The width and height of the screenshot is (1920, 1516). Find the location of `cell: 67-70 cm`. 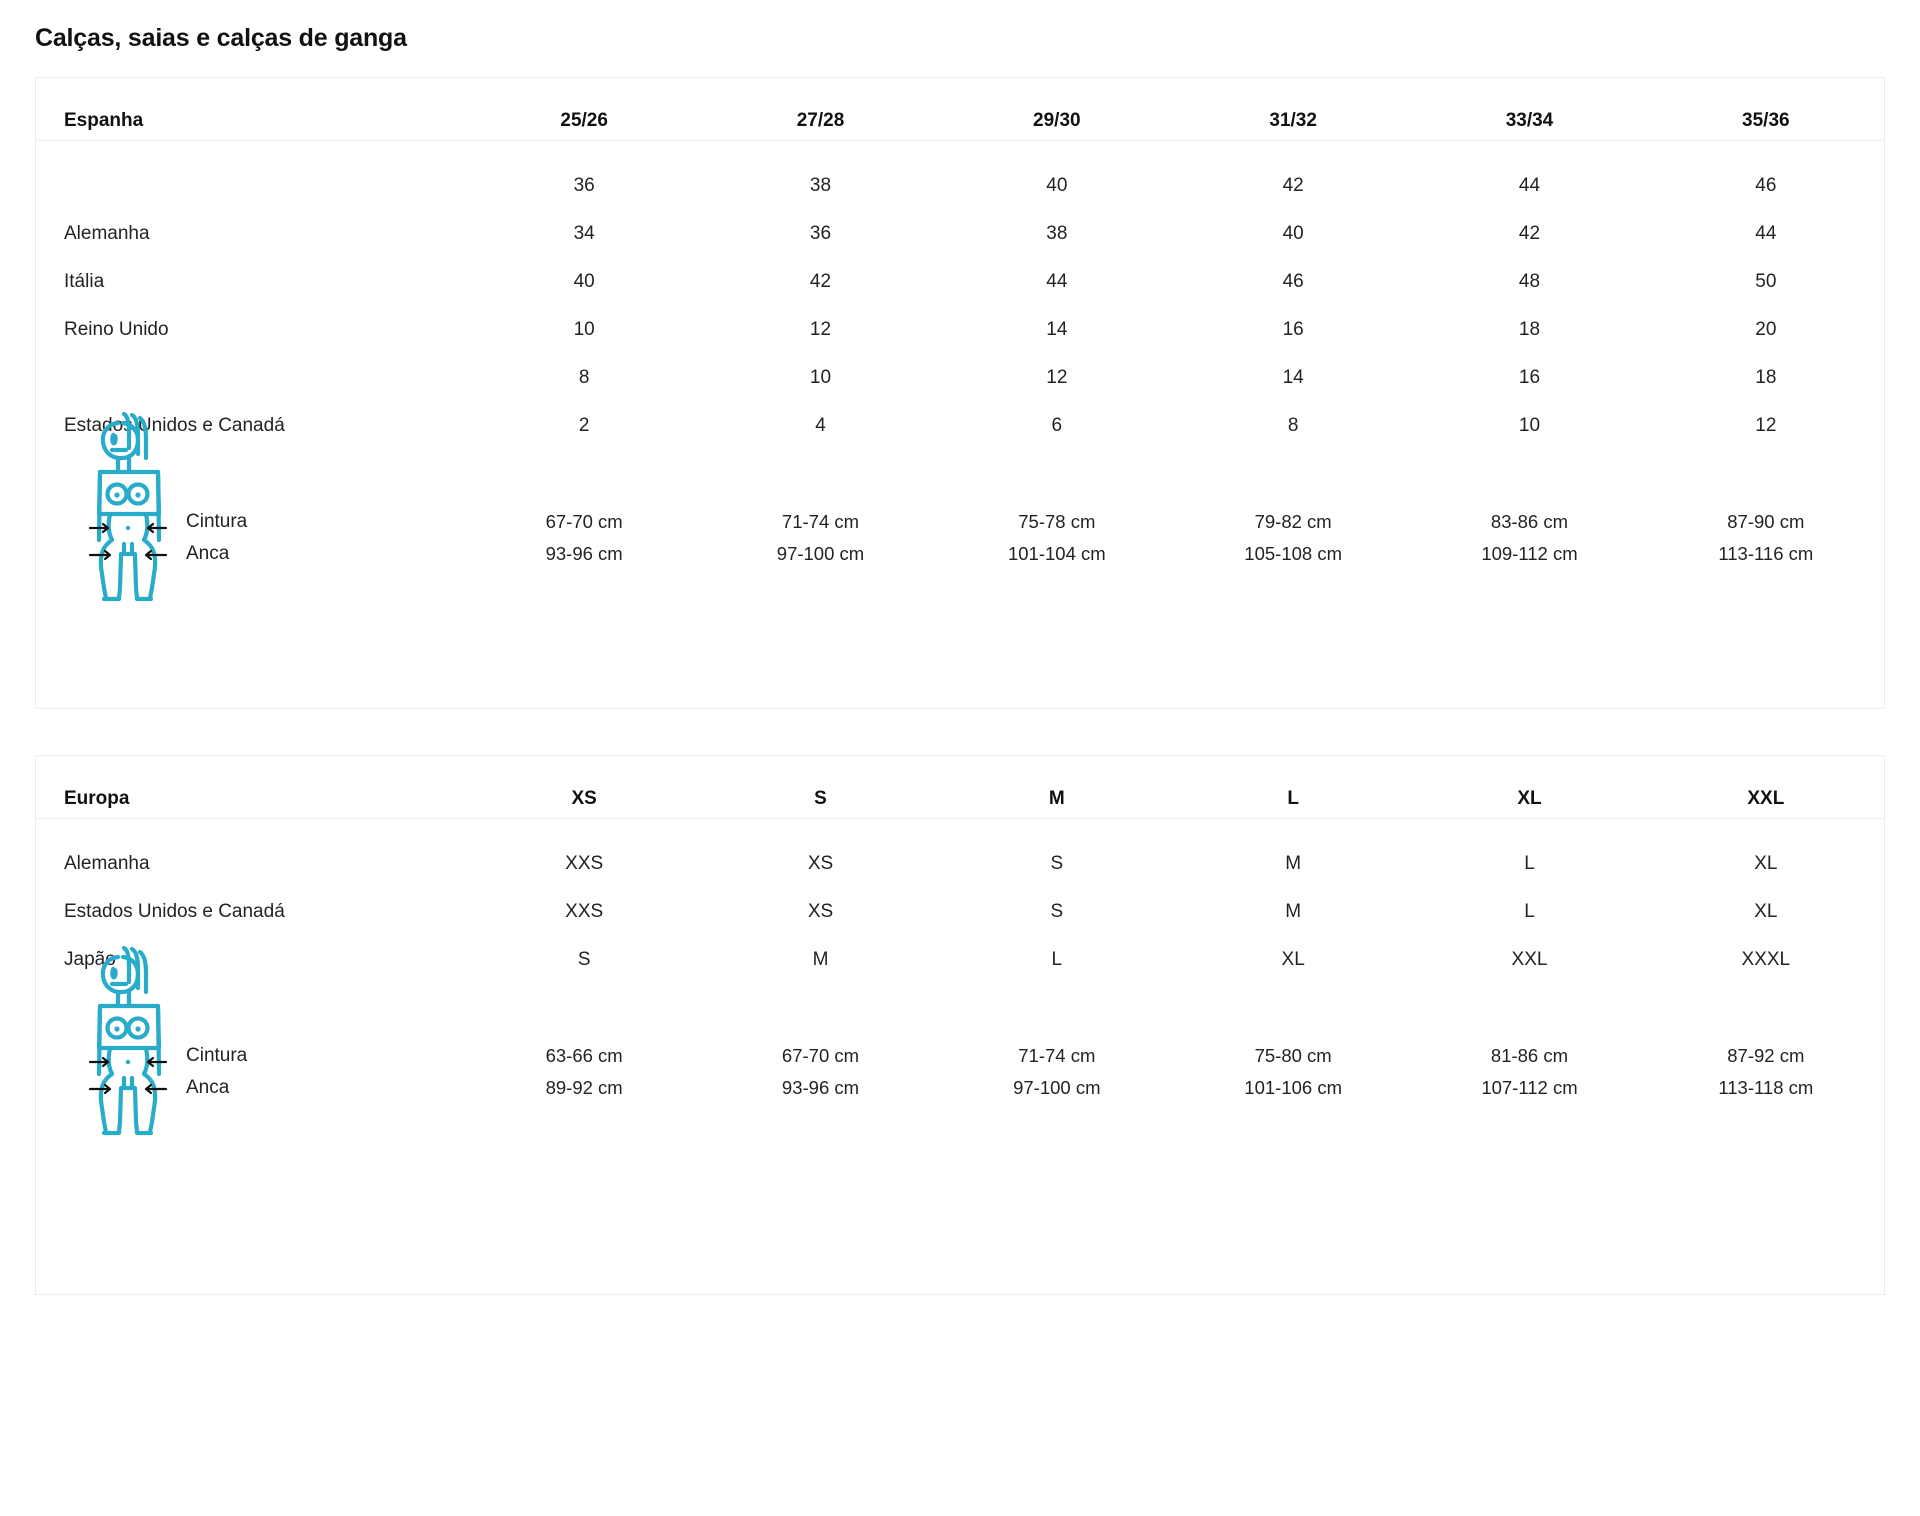

cell: 67-70 cm is located at coordinates (584, 521).